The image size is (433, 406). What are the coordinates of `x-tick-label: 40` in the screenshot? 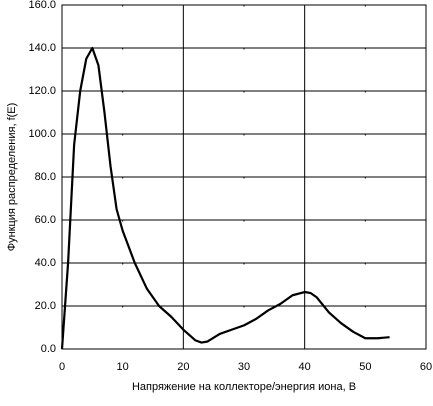 It's located at (305, 367).